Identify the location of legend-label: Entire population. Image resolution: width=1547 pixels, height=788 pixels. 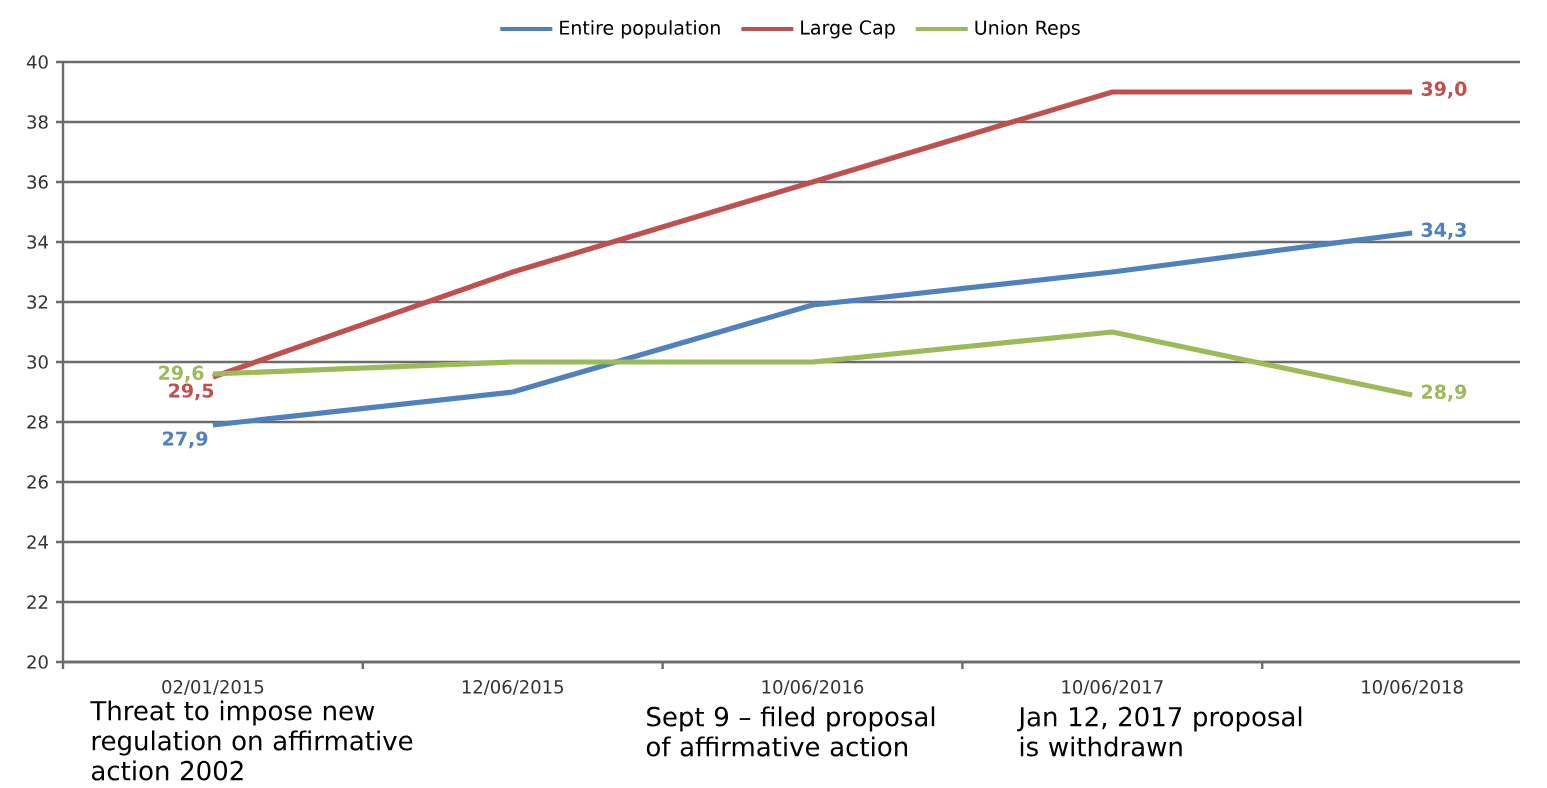
(640, 29).